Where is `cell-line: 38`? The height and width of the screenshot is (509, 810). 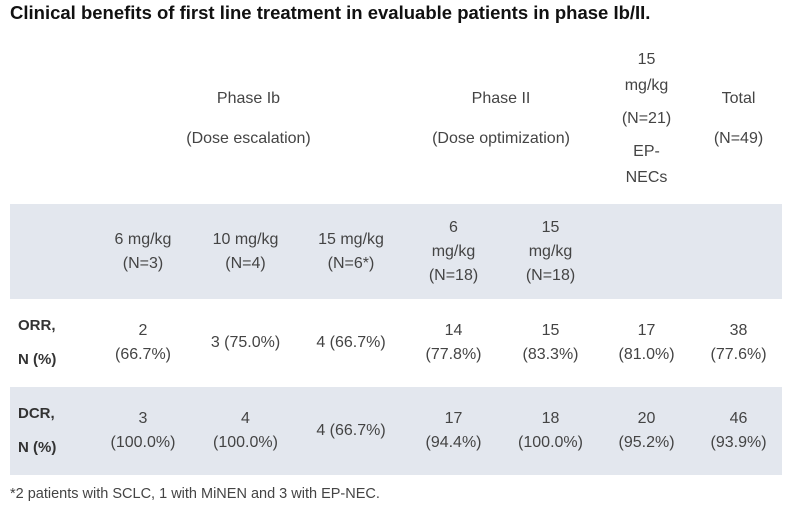 cell-line: 38 is located at coordinates (738, 330).